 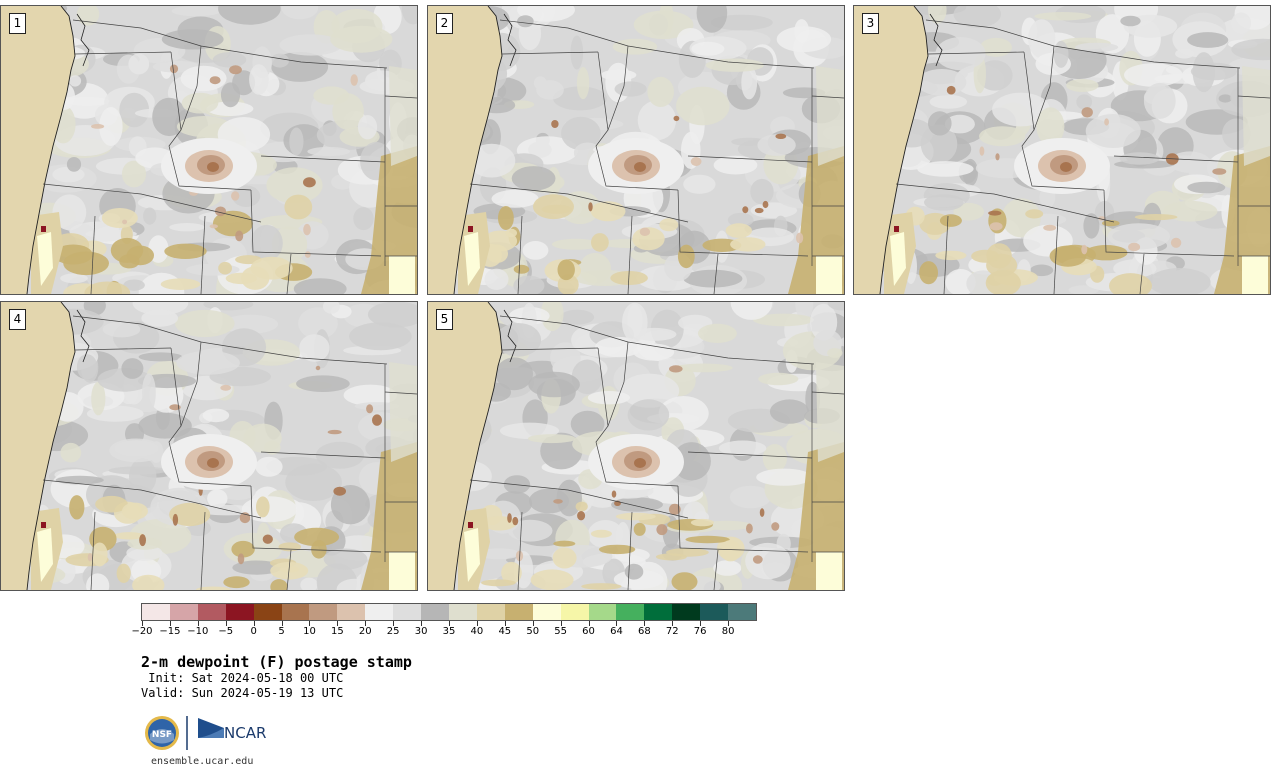 I want to click on member-label: 4, so click(x=17, y=319).